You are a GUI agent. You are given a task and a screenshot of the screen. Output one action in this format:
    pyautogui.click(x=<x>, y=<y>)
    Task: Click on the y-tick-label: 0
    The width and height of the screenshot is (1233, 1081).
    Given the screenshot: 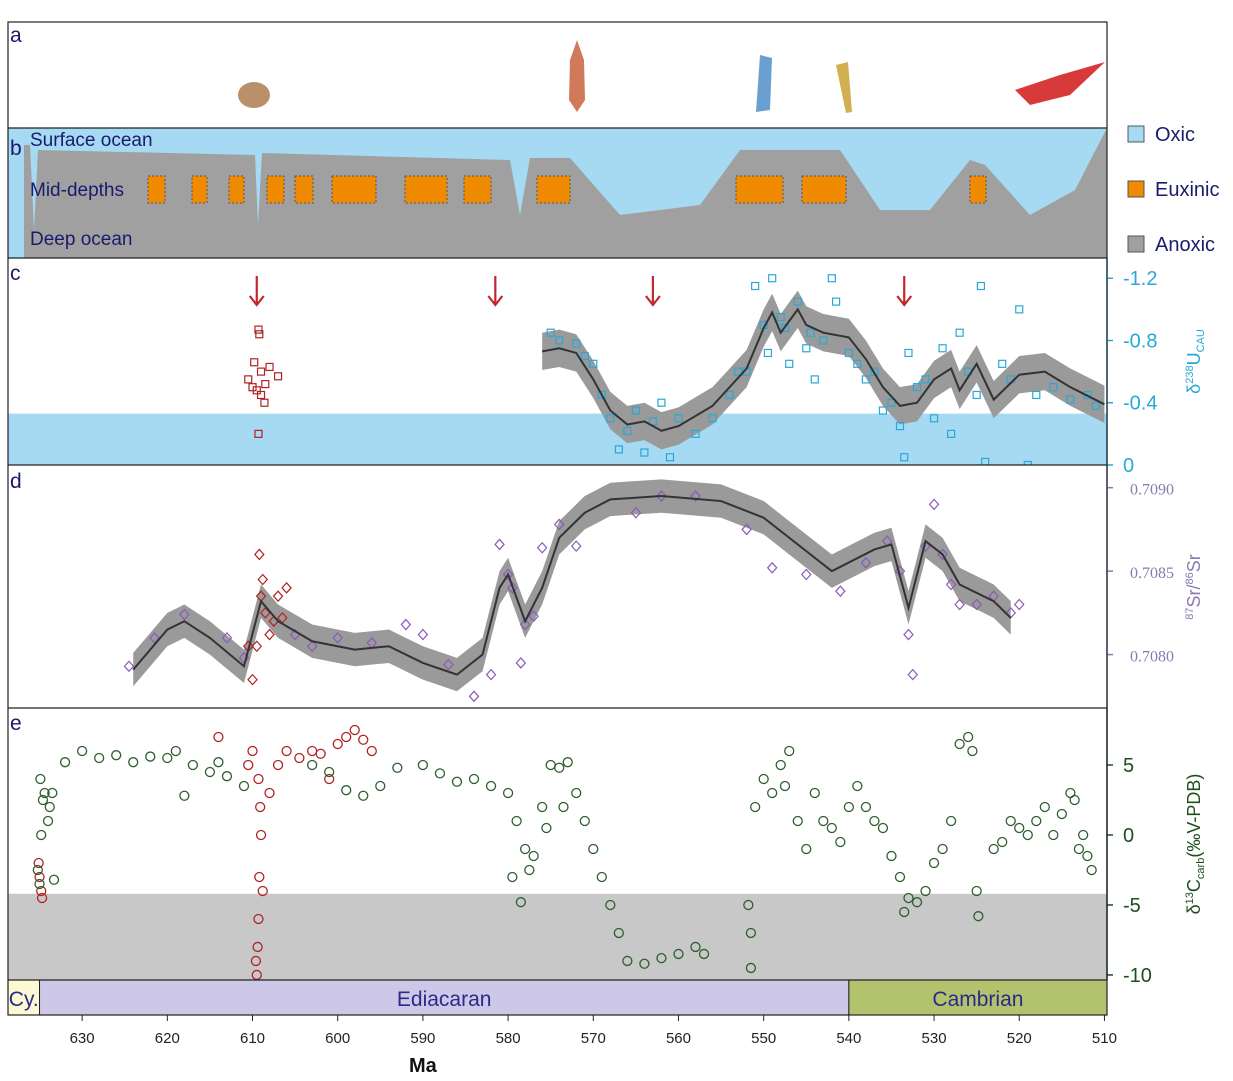 What is the action you would take?
    pyautogui.click(x=1128, y=466)
    